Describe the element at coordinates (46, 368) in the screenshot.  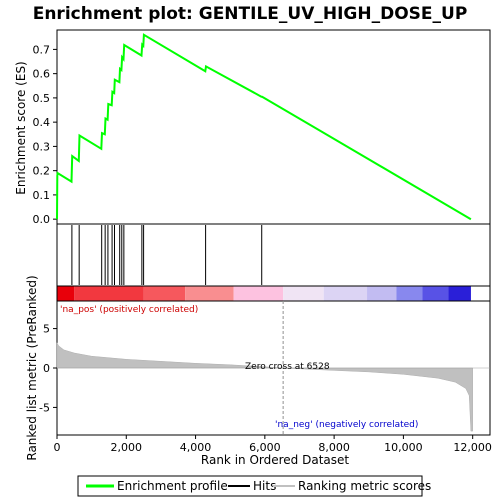
I see `ranked-ytick-label: 0` at that location.